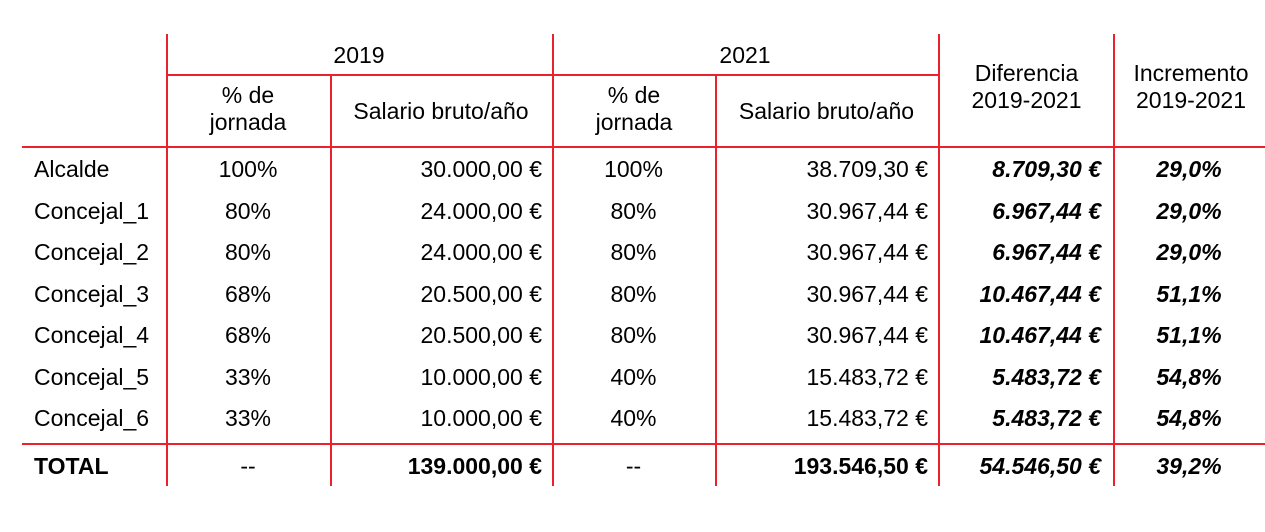 This screenshot has width=1265, height=532. Describe the element at coordinates (92, 211) in the screenshot. I see `cell-name: Concejal_1` at that location.